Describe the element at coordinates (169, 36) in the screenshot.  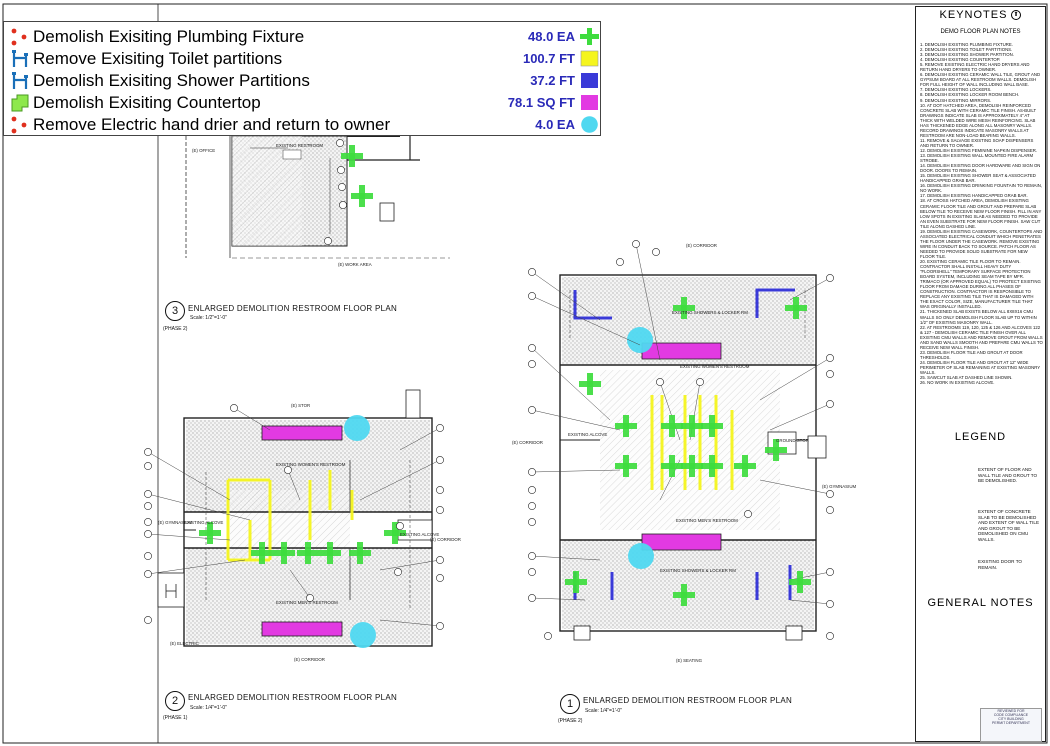
I see `legend-label: Demolish Exisiting Plumbing Fixture` at that location.